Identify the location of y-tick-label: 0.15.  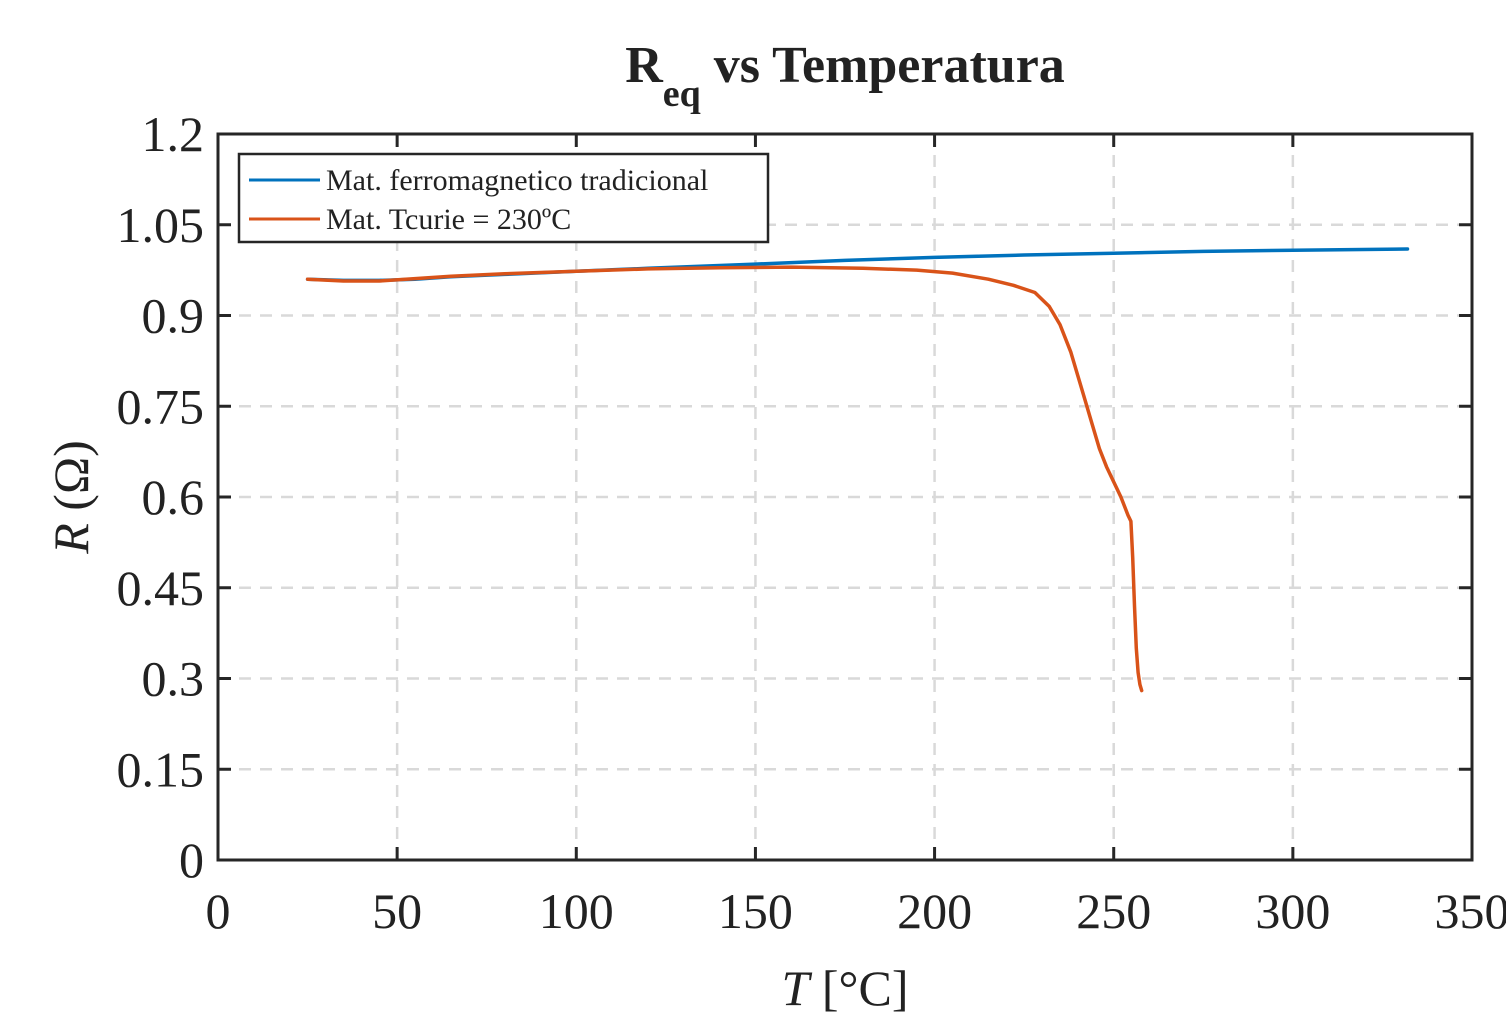
(161, 769).